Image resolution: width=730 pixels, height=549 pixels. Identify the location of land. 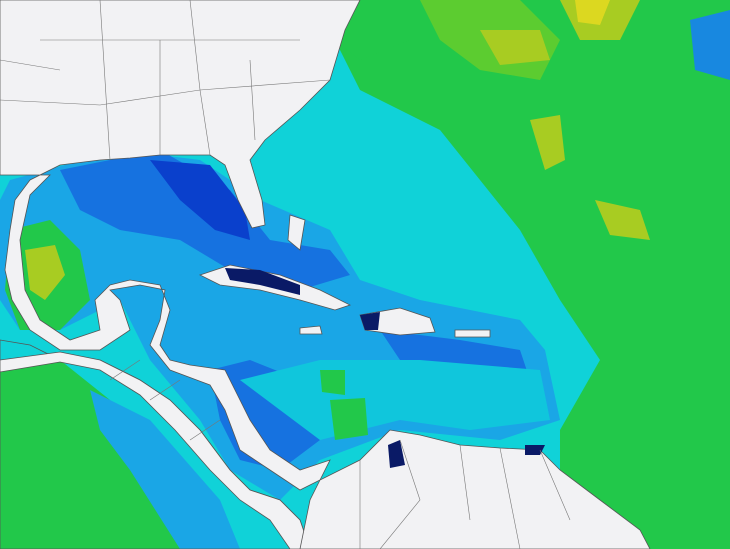
(475, 489).